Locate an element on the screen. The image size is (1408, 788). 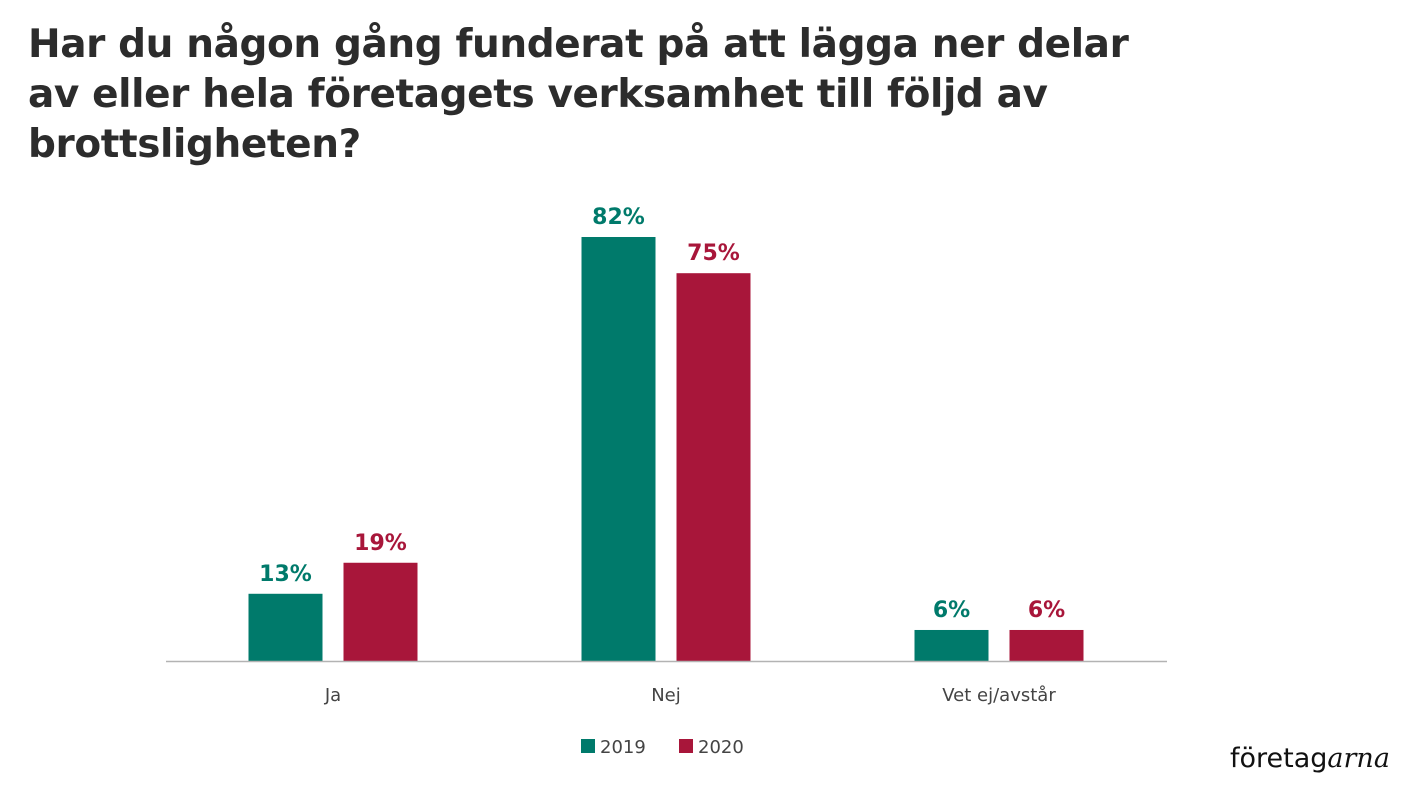
legend-label-2019: 2019 is located at coordinates (623, 747).